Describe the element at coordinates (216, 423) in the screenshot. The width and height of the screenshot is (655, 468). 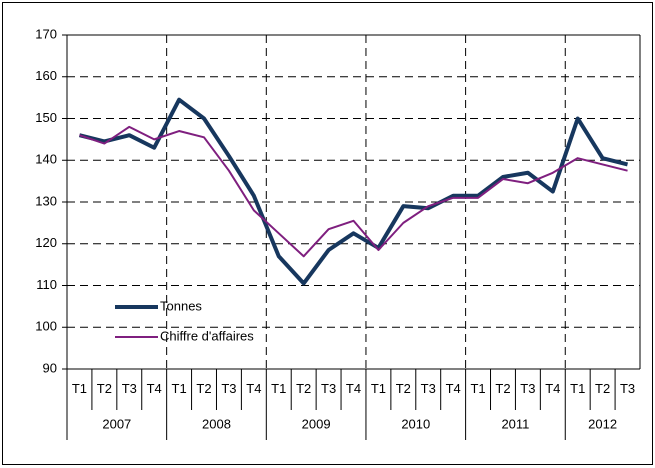
I see `x-group-label: 2008` at that location.